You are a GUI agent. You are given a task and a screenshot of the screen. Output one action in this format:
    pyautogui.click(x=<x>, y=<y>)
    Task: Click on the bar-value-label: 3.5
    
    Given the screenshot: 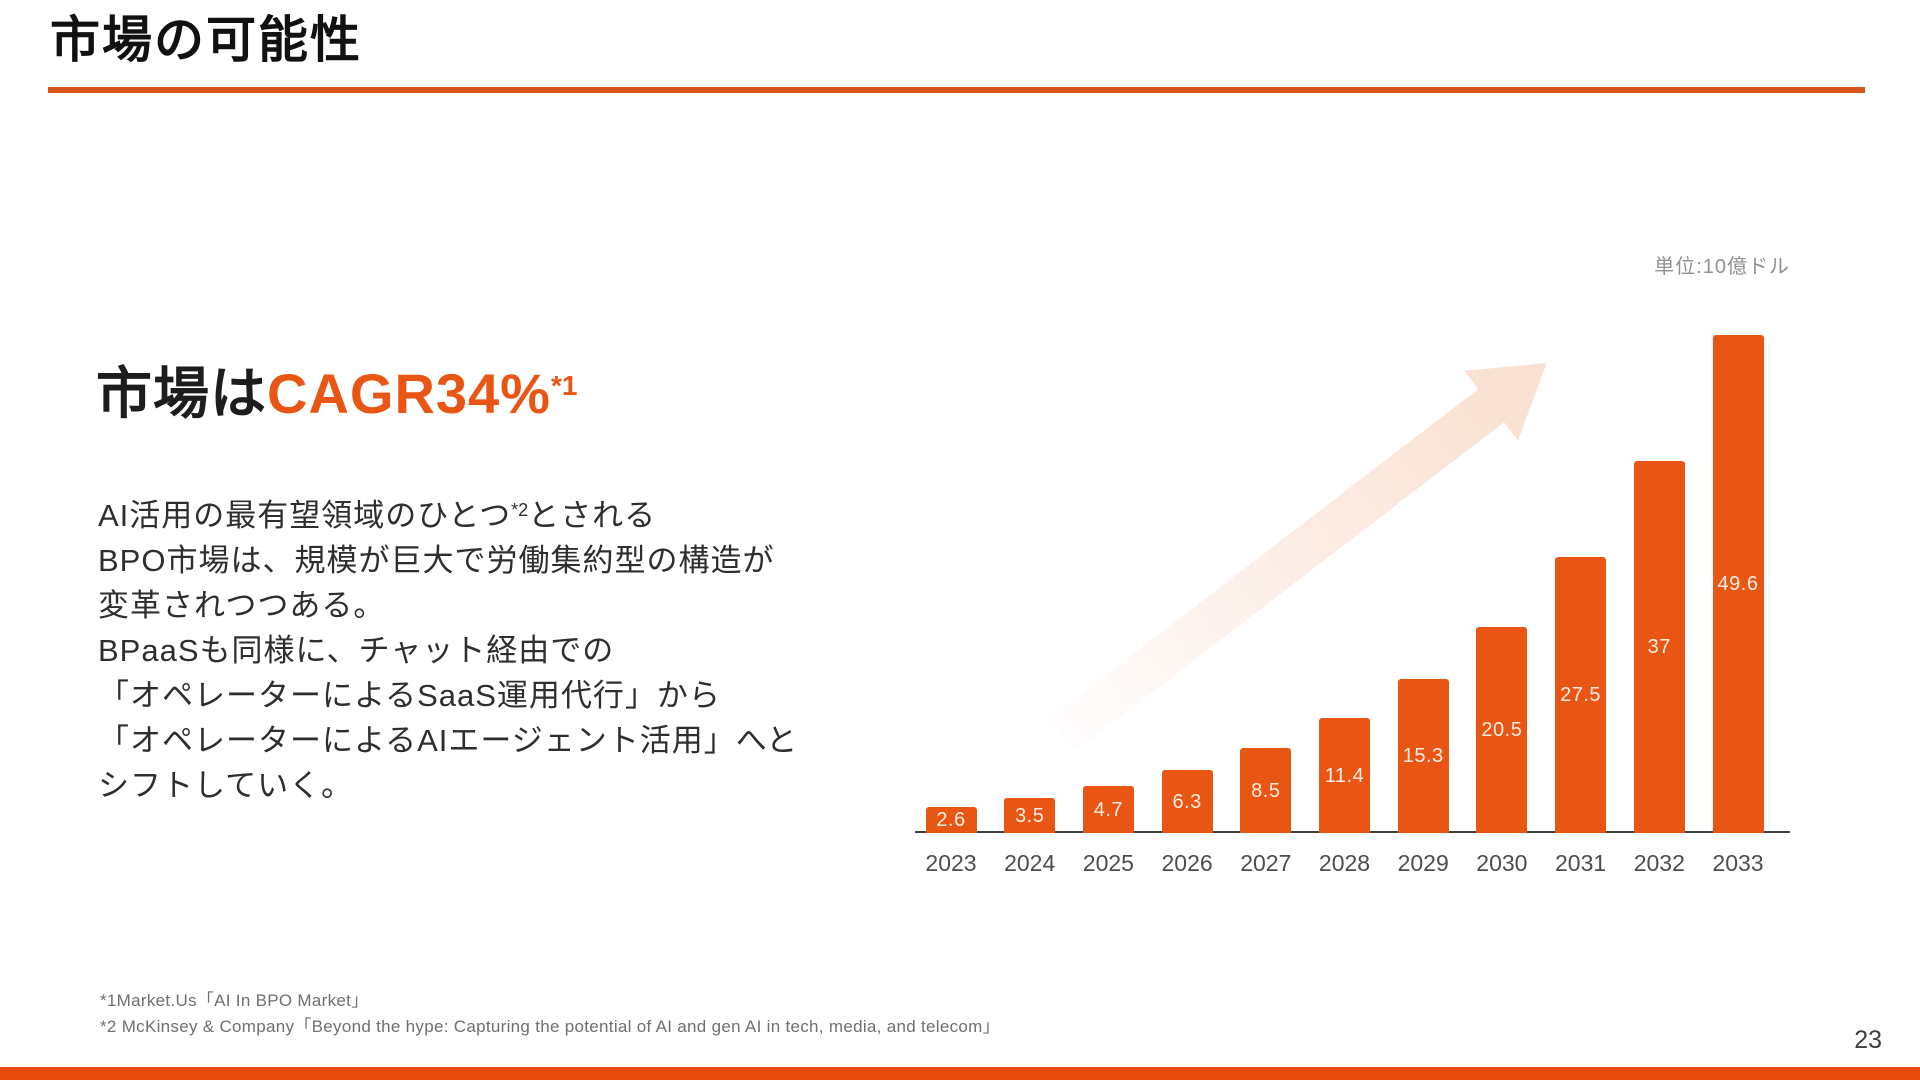 What is the action you would take?
    pyautogui.click(x=1030, y=815)
    